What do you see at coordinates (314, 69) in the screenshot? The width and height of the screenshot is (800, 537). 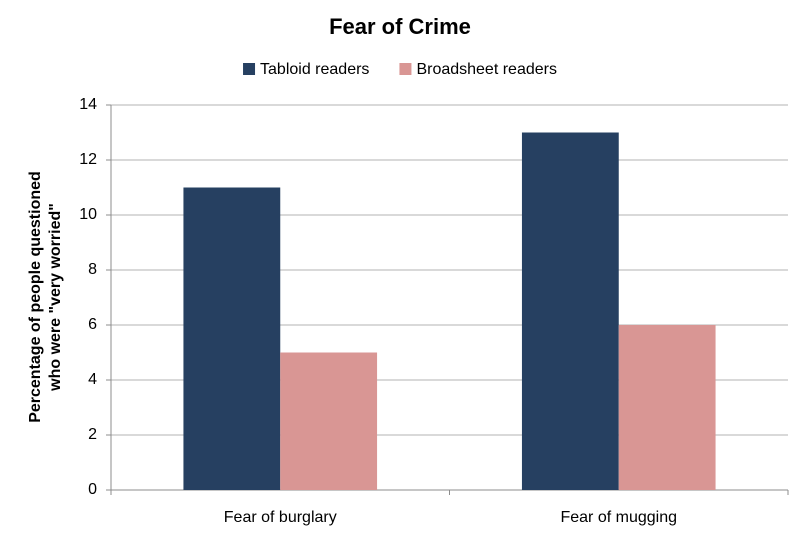 I see `legend-label: Tabloid readers` at bounding box center [314, 69].